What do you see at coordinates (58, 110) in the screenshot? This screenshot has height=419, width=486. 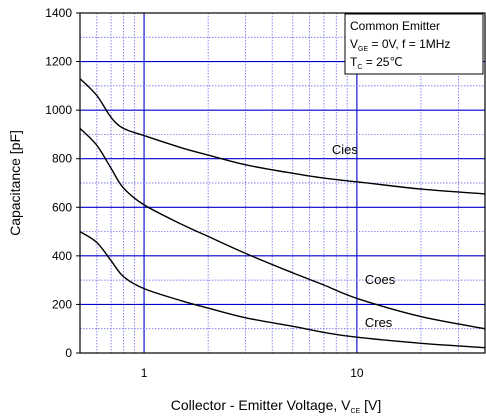 I see `y-tick-label: 1000` at bounding box center [58, 110].